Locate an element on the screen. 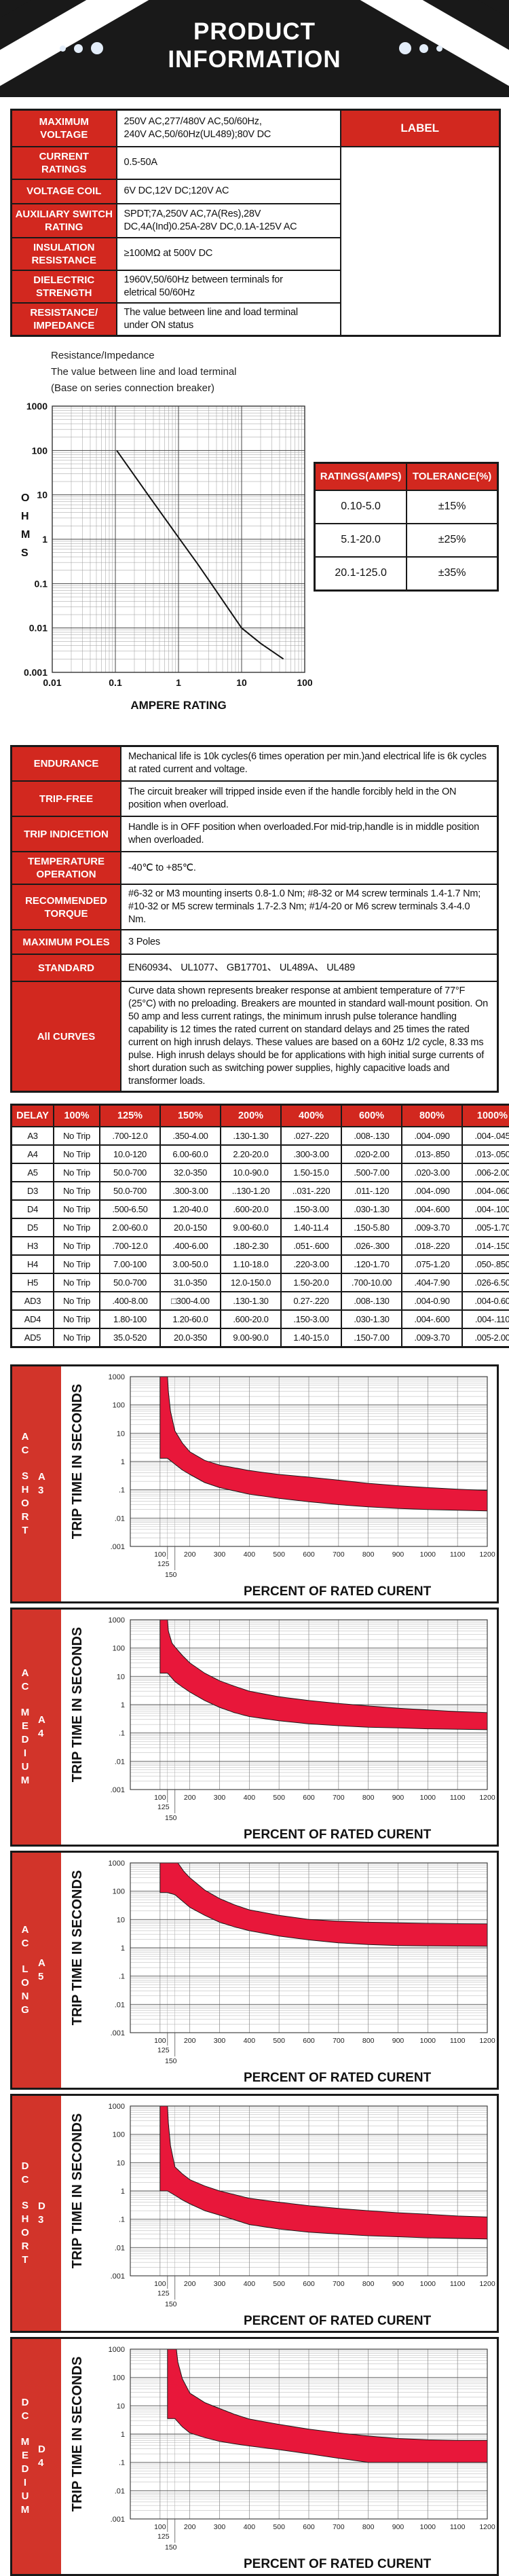 The image size is (509, 2576). delay-cell: 10.0-90.0 is located at coordinates (251, 1172).